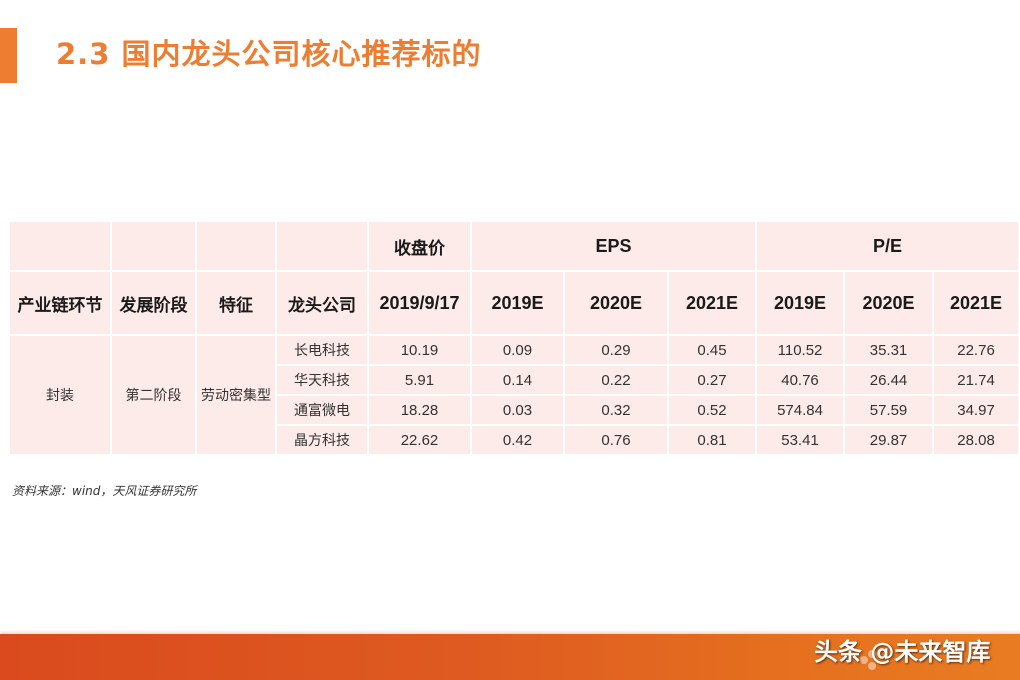 The width and height of the screenshot is (1020, 680). Describe the element at coordinates (616, 380) in the screenshot. I see `eps-2020-cell: 0.22` at that location.